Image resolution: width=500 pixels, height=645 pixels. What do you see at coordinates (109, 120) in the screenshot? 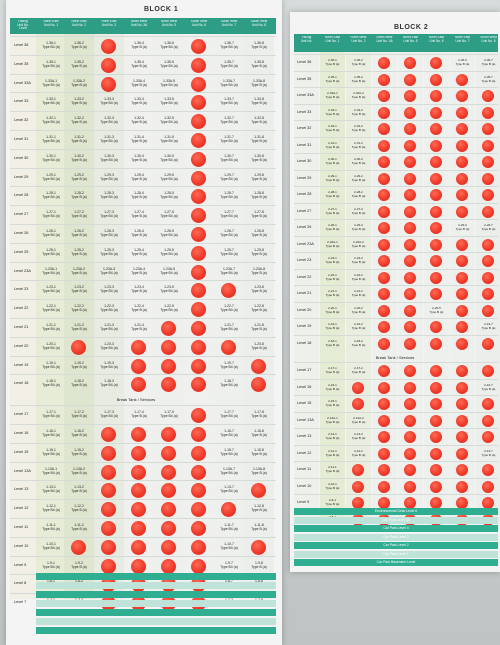
I see `unit-type-label: 1-32-3 Type B4 (a)` at bounding box center [109, 120].